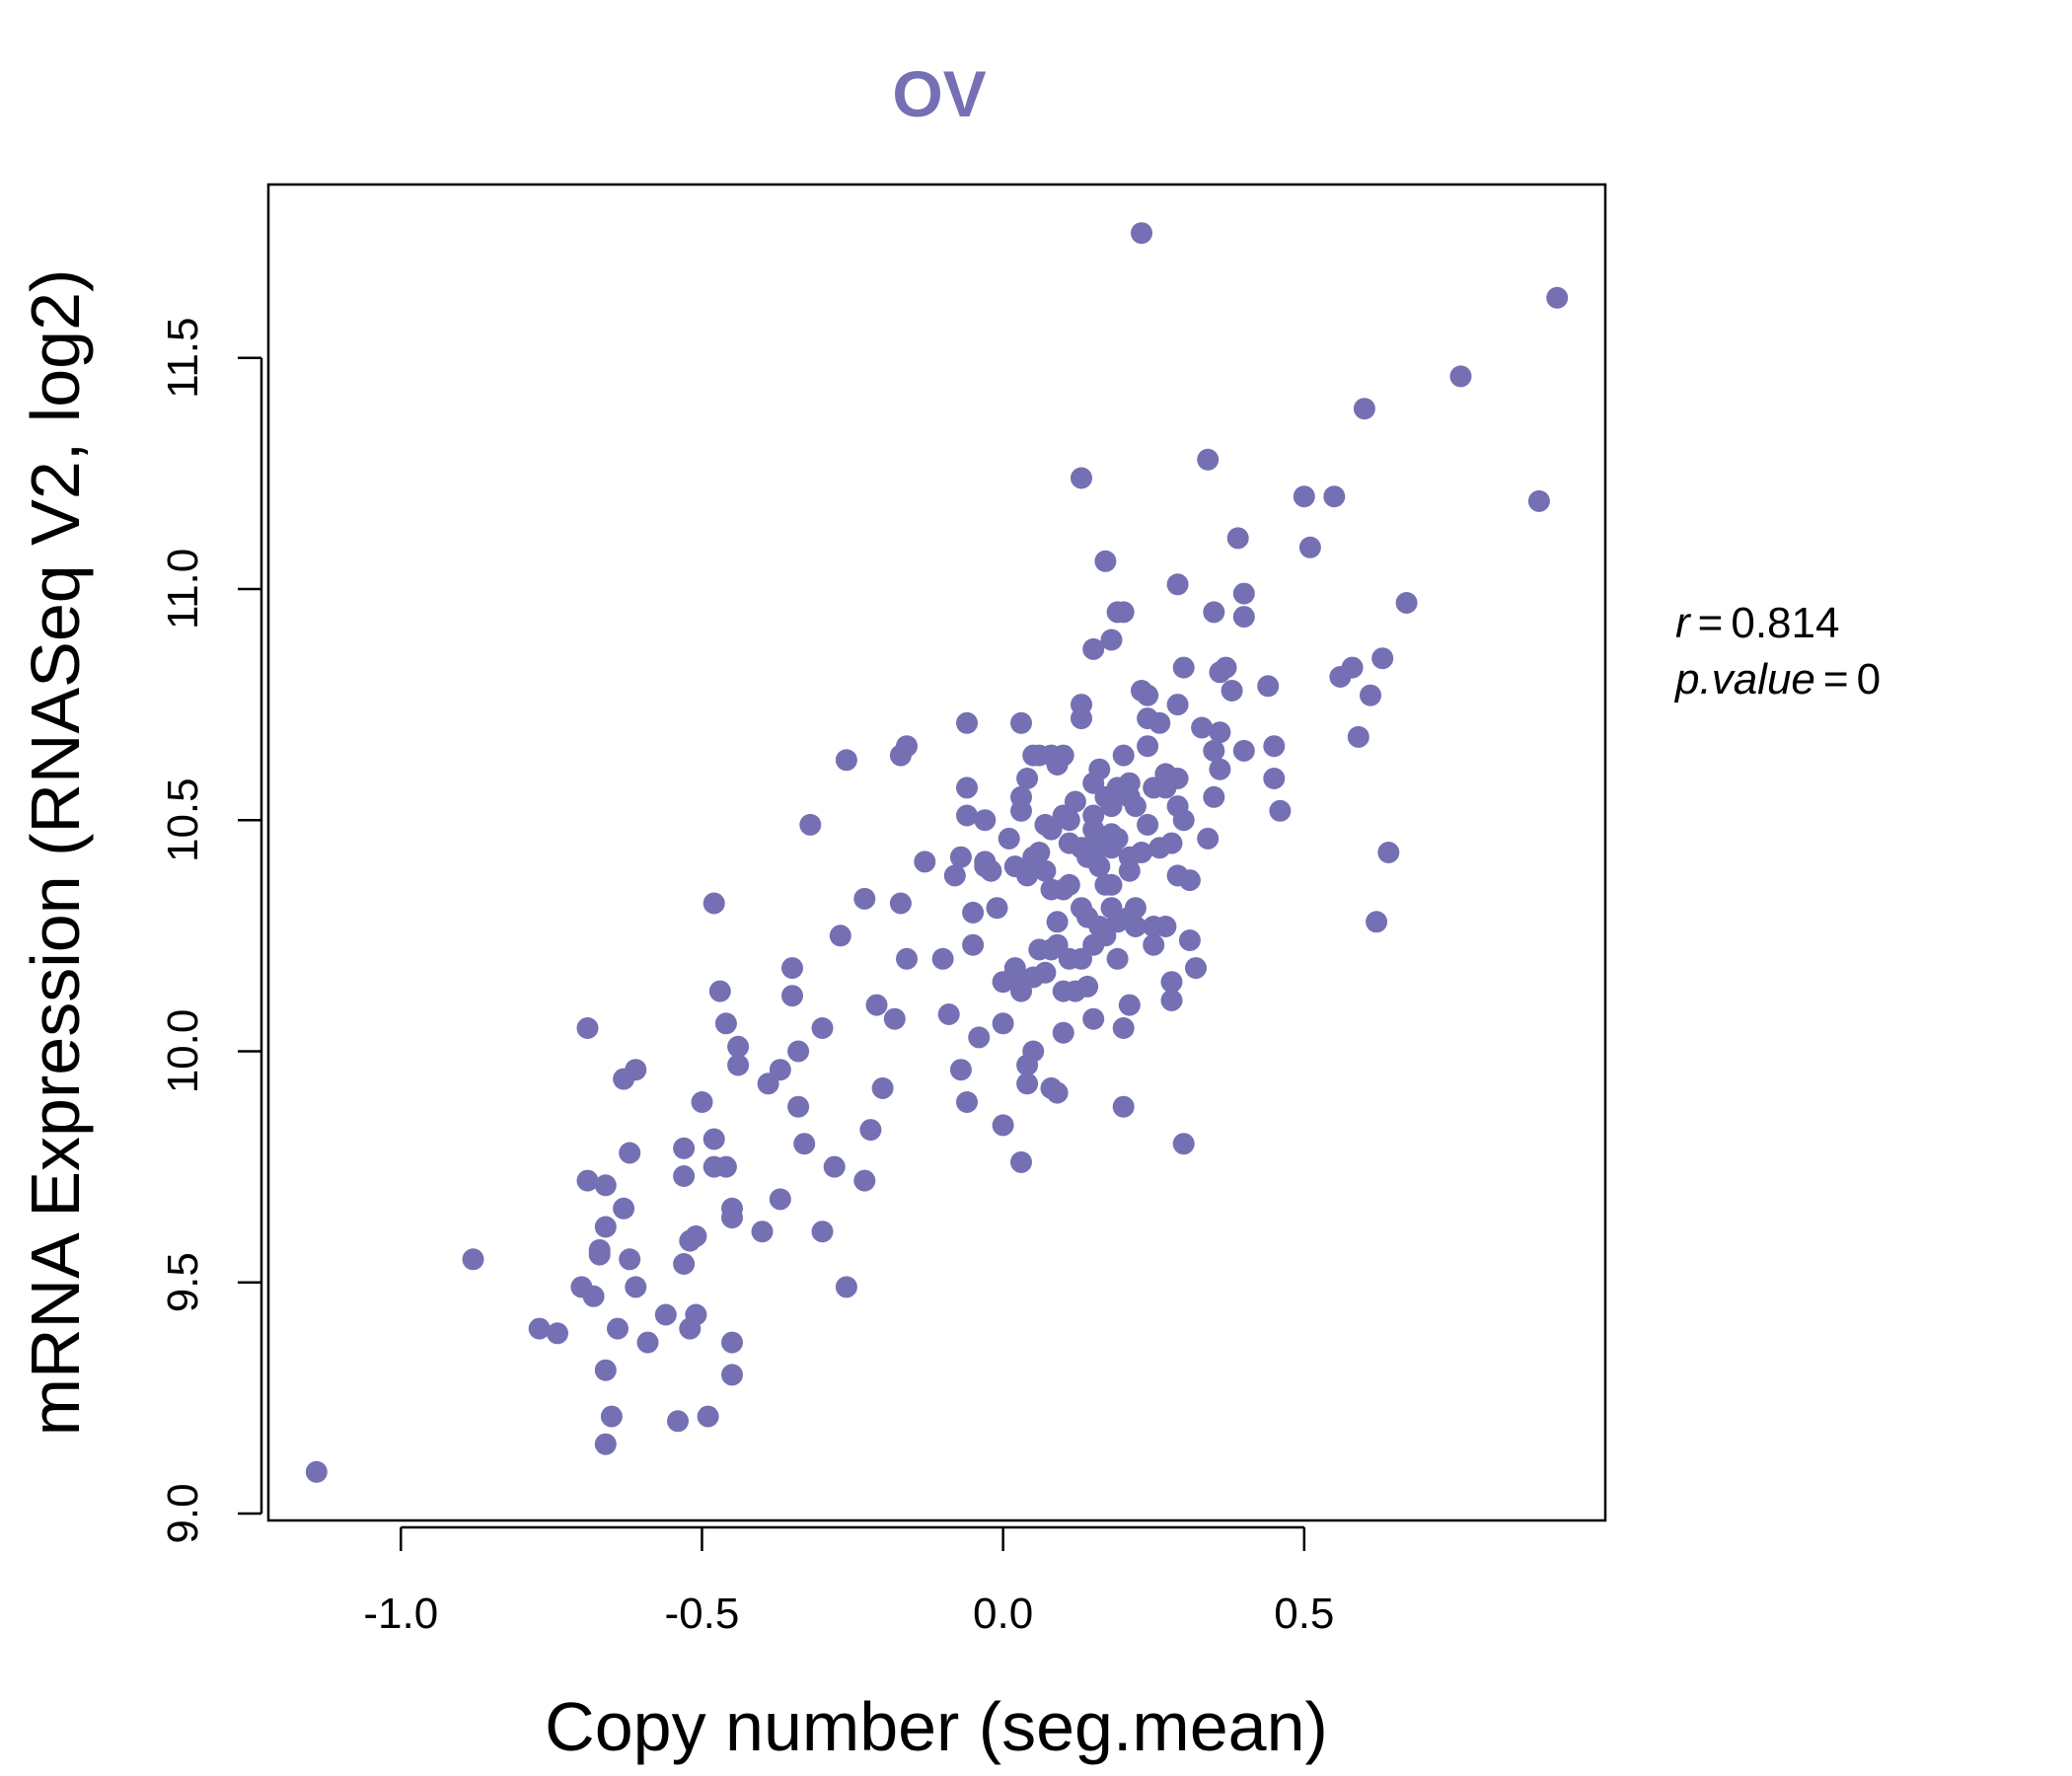  What do you see at coordinates (937, 1727) in the screenshot?
I see `x-axis-label: Copy number (seg.mean)` at bounding box center [937, 1727].